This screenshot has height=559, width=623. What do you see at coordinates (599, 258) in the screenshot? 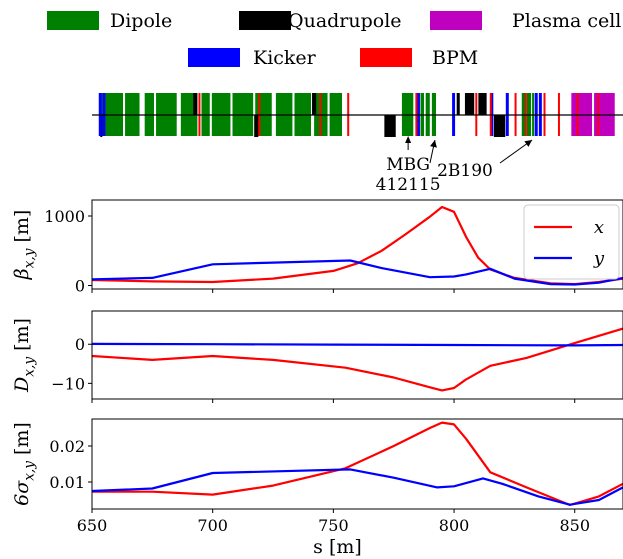
I see `legend-text-y: y` at bounding box center [599, 258].